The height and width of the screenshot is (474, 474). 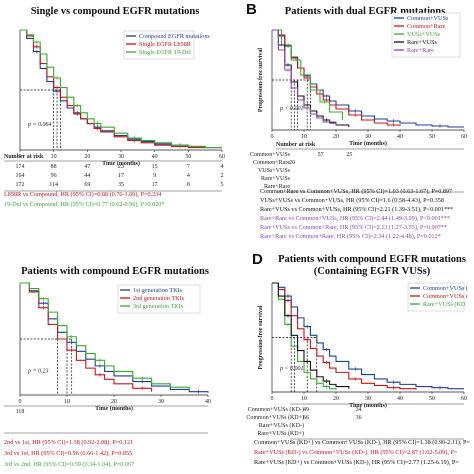 What do you see at coordinates (54, 167) in the screenshot?
I see `risk-cell: 88` at bounding box center [54, 167].